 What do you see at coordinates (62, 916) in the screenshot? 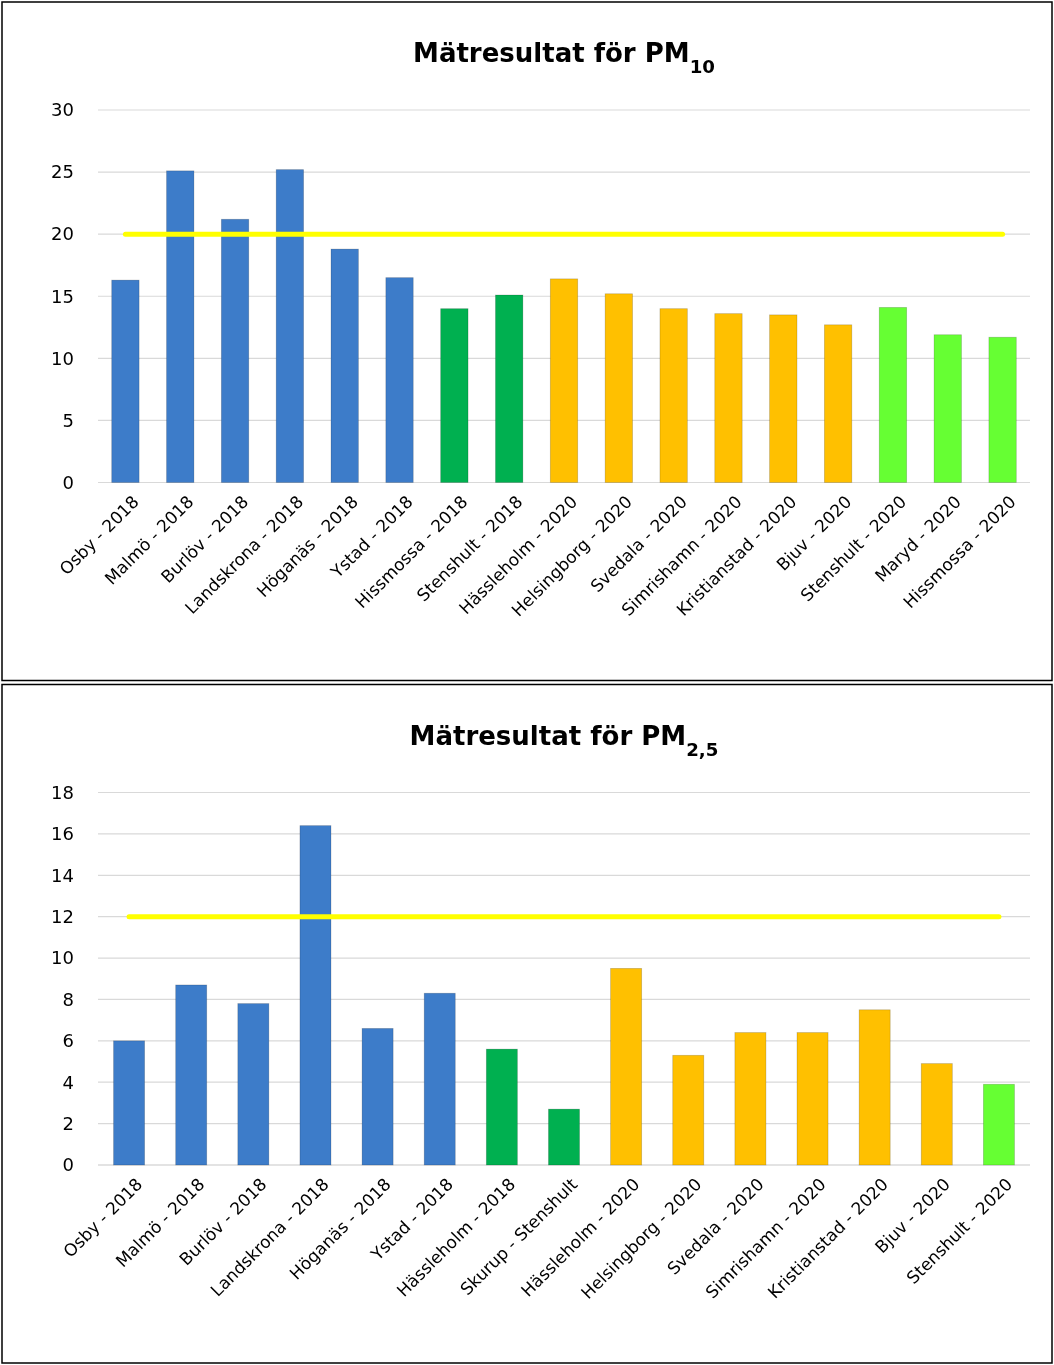
I see `y-tick-label: 12` at bounding box center [62, 916].